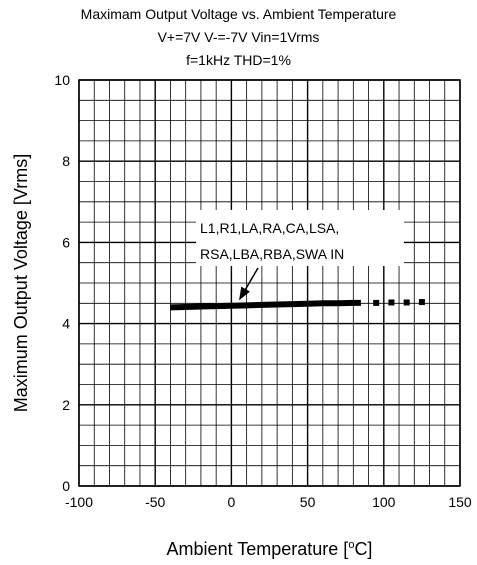  I want to click on x-axis-label-degree: o, so click(351, 545).